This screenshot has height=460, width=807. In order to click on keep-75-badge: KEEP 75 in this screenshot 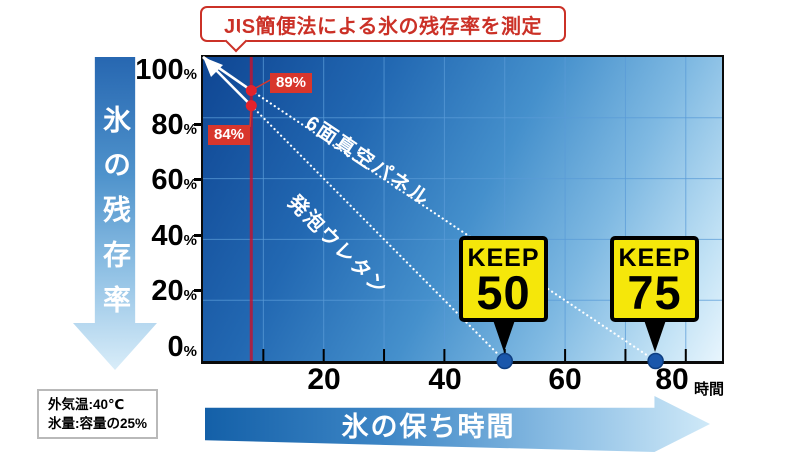, I will do `click(654, 279)`.